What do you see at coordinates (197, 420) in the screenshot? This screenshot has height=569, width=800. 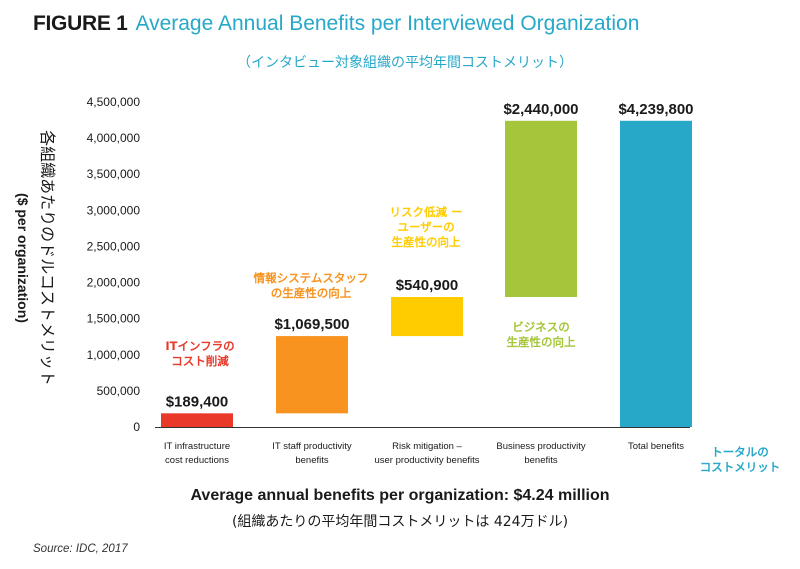 I see `bar-it-infra` at bounding box center [197, 420].